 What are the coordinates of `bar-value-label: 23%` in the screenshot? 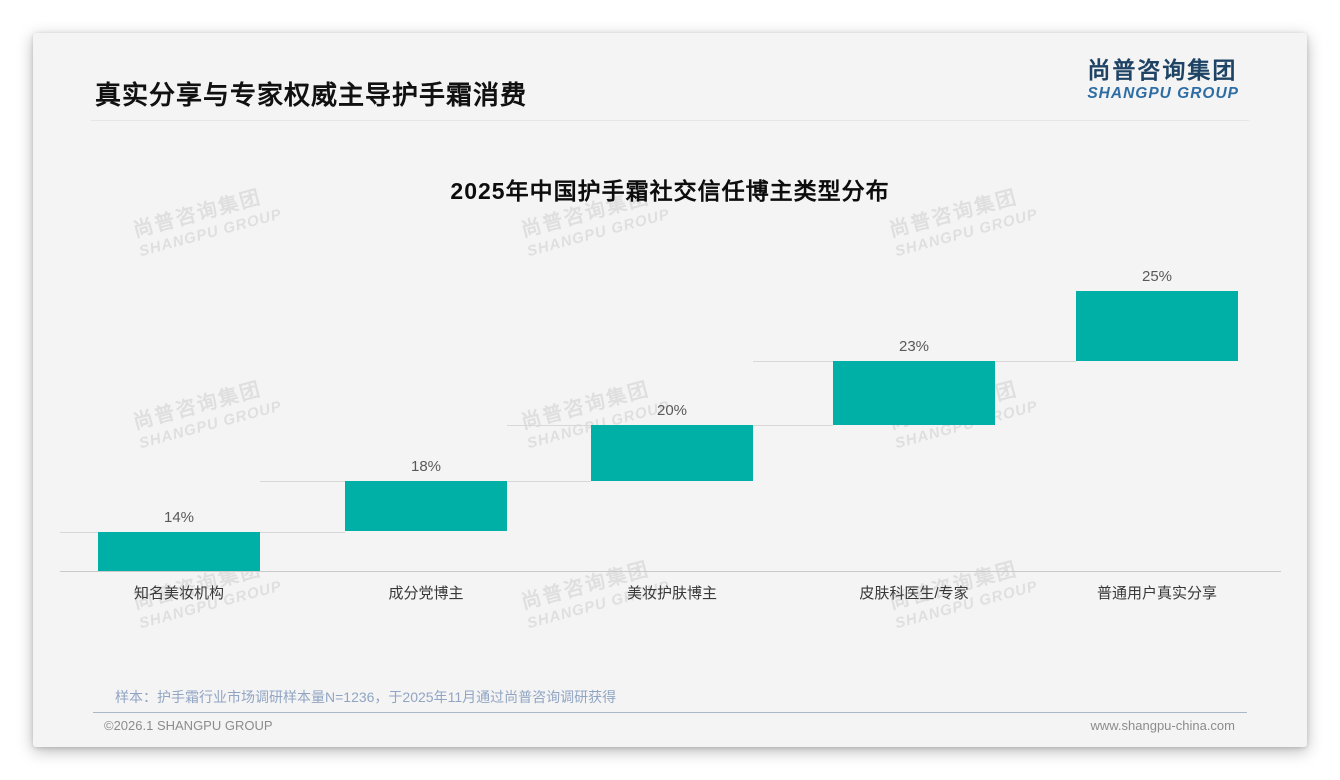 It's located at (914, 346).